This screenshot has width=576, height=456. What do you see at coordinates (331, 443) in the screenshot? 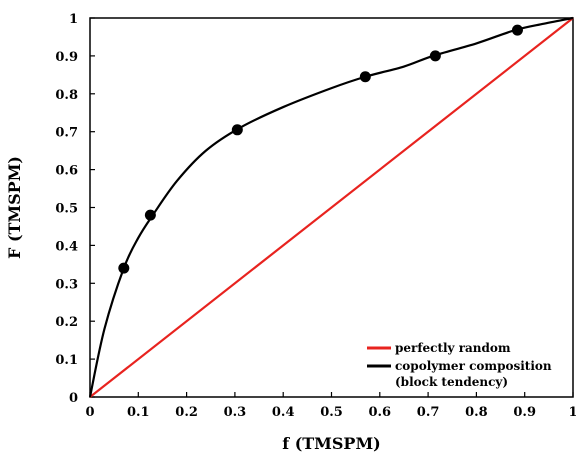
I see `x-axis-title: f (TMSPM)` at bounding box center [331, 443].